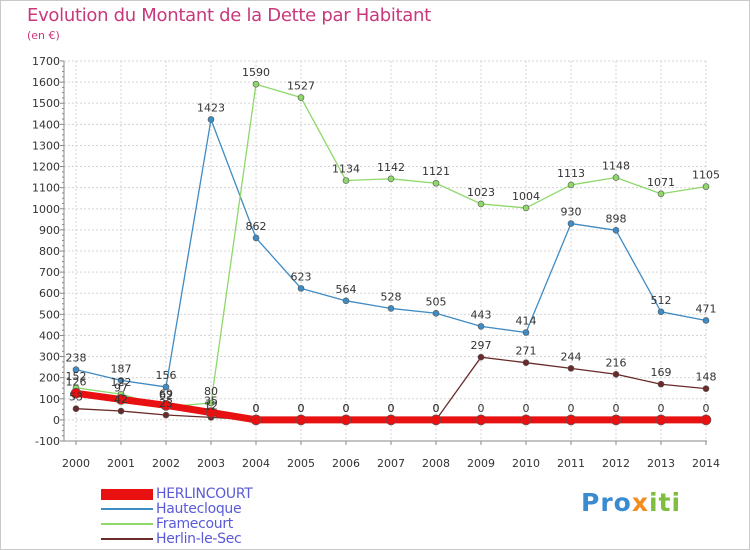 The height and width of the screenshot is (550, 750). I want to click on data-label: 1004, so click(526, 196).